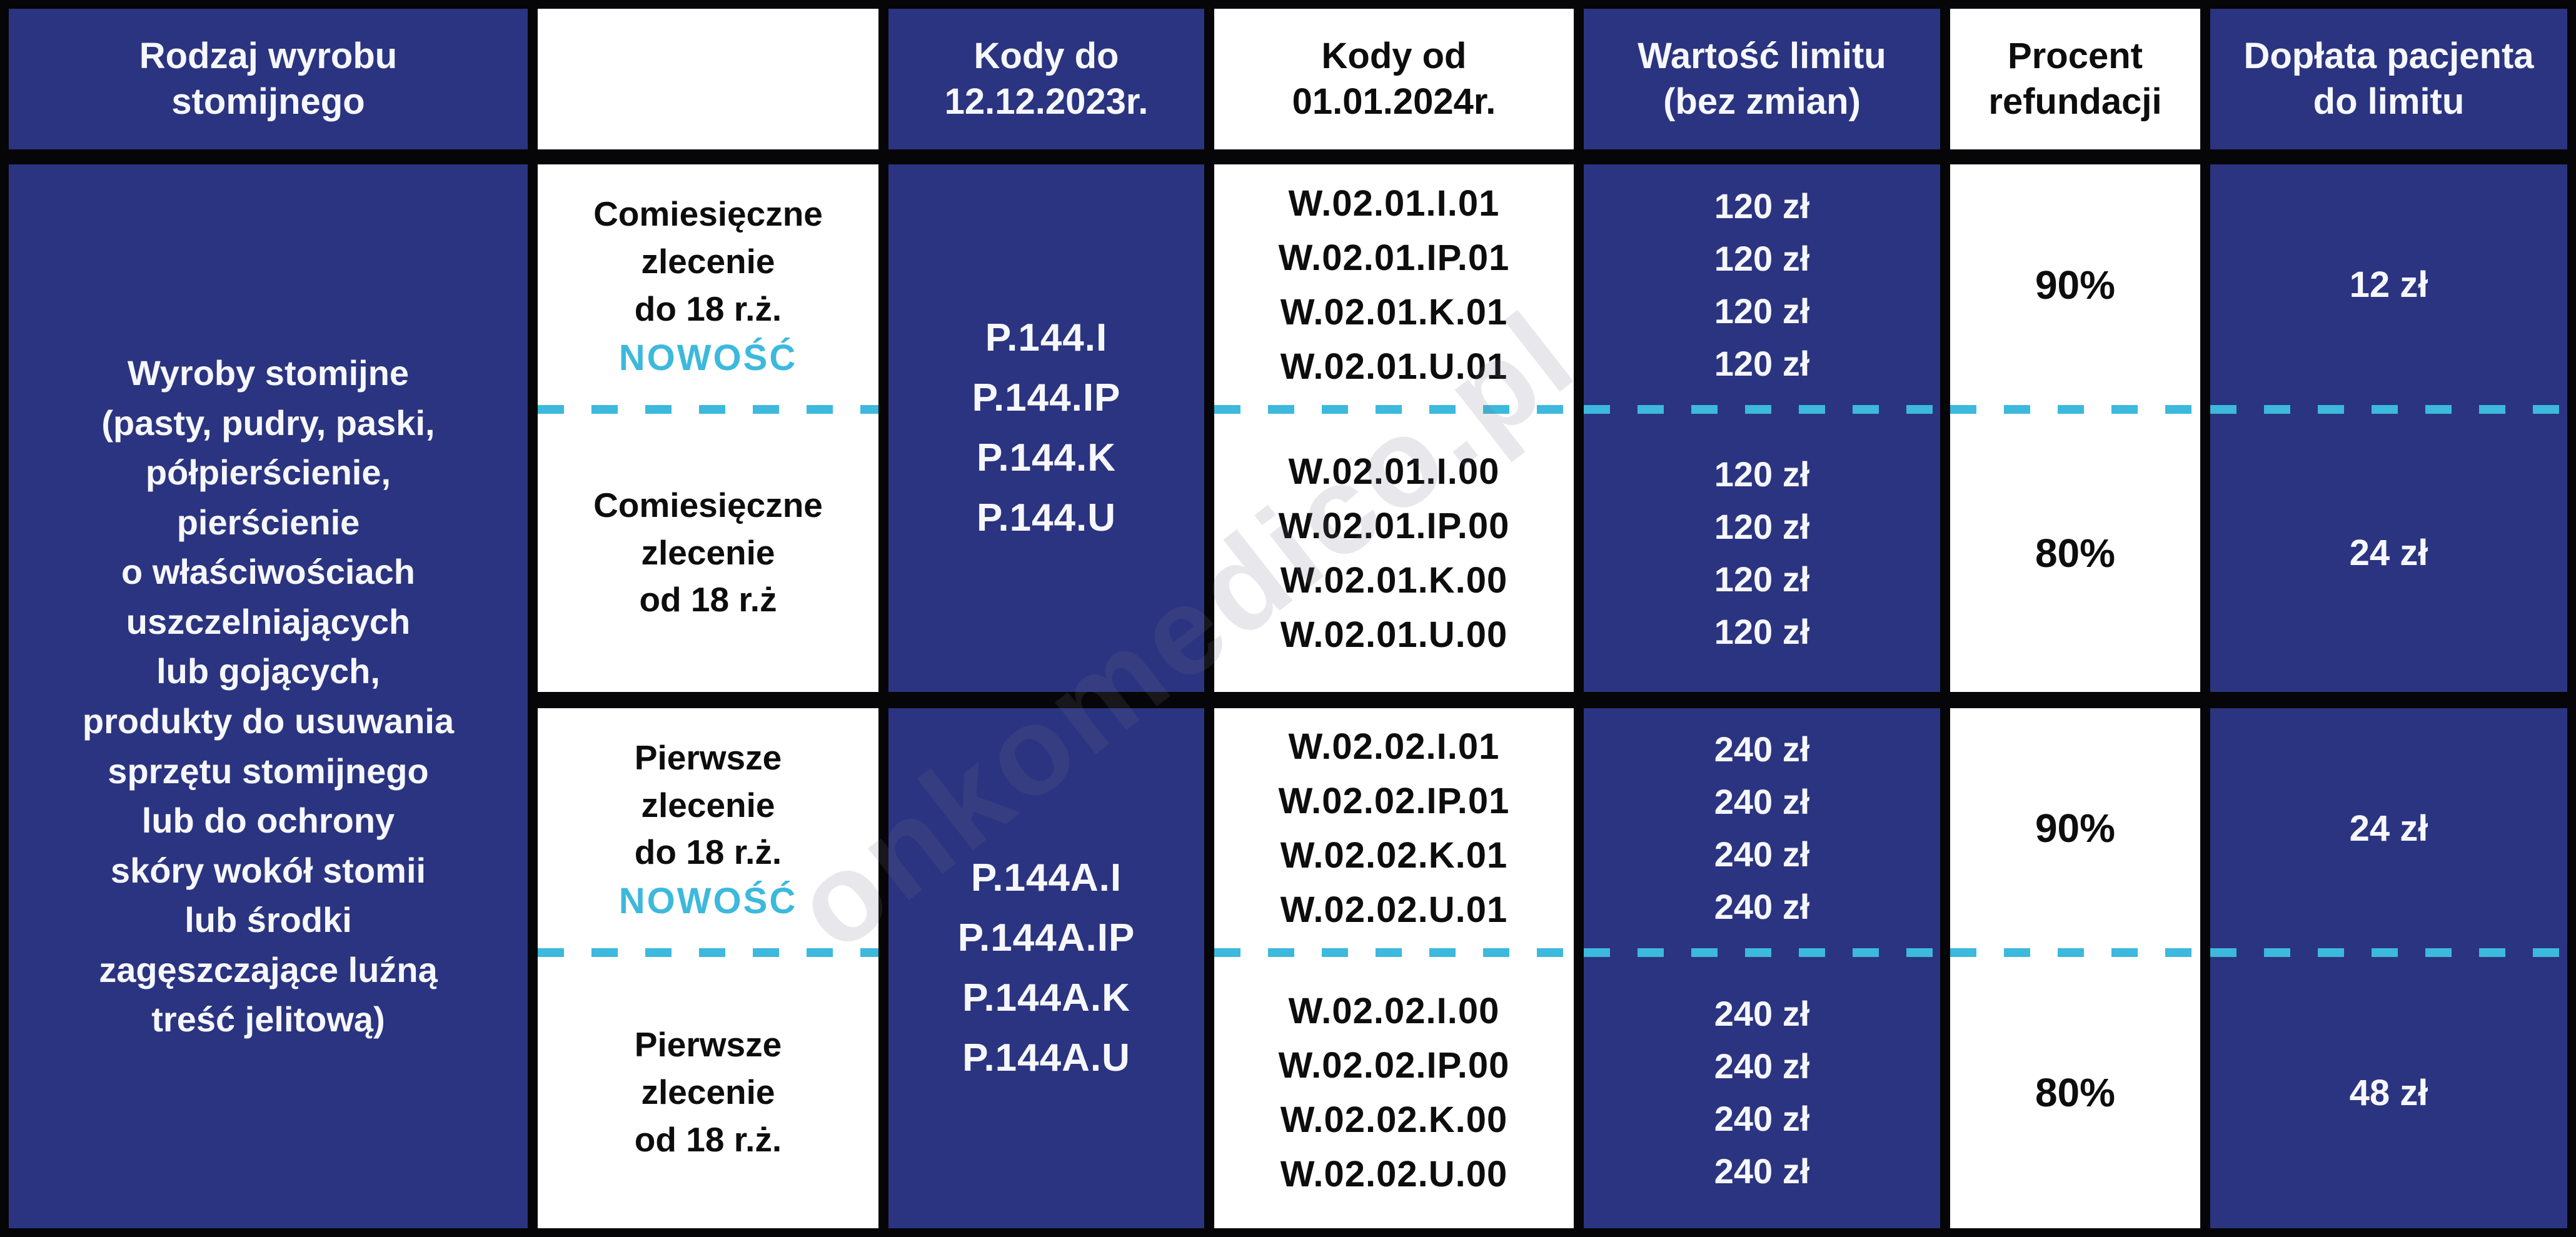 The image size is (2576, 1237). I want to click on copay-cell: 12 zł, so click(2388, 284).